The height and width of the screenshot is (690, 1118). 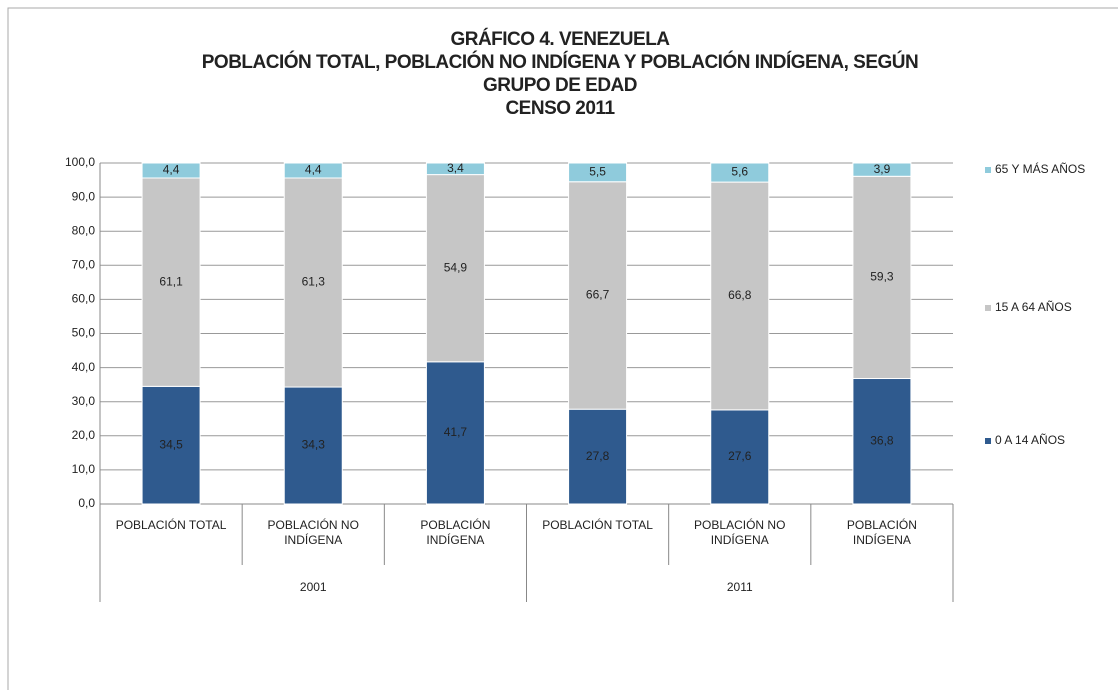 I want to click on data-label: 3,4, so click(x=455, y=168).